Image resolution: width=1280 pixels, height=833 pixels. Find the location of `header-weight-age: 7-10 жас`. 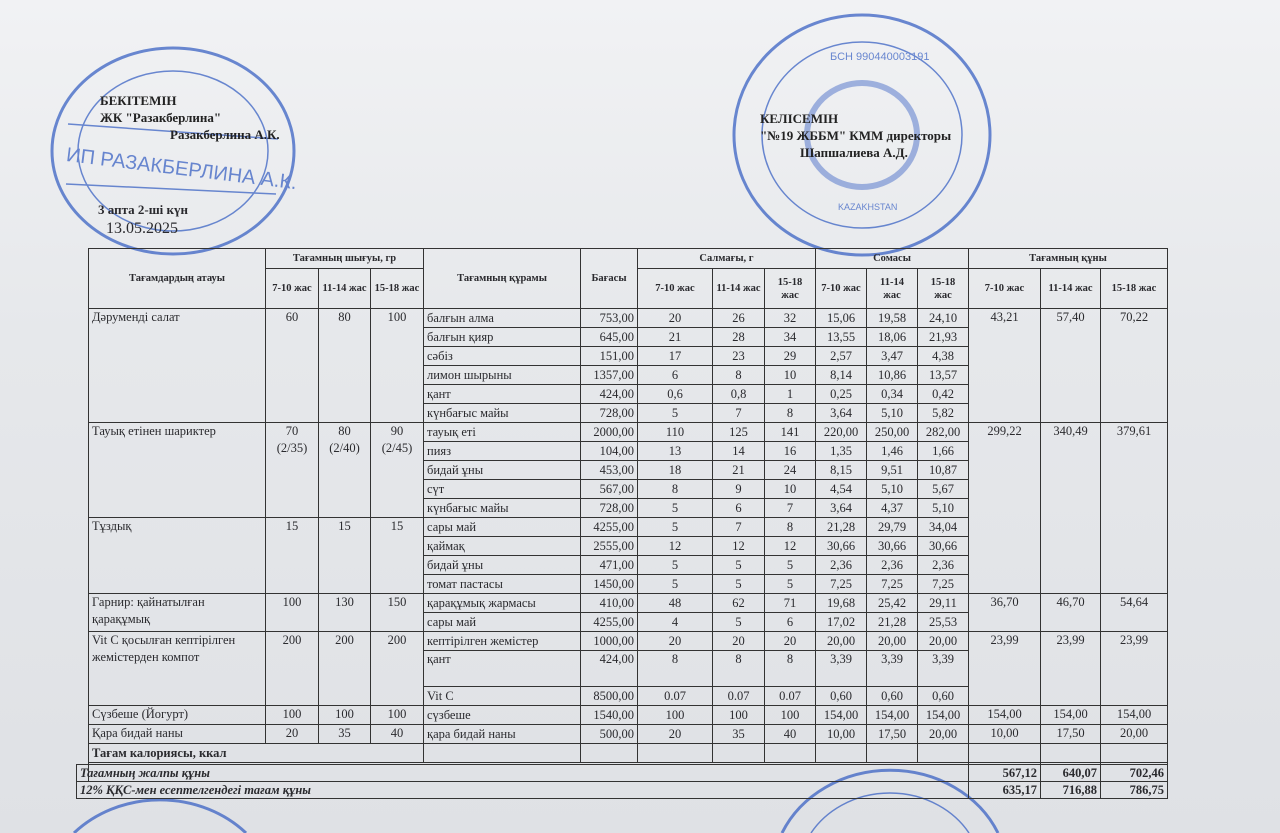

header-weight-age: 7-10 жас is located at coordinates (675, 288).